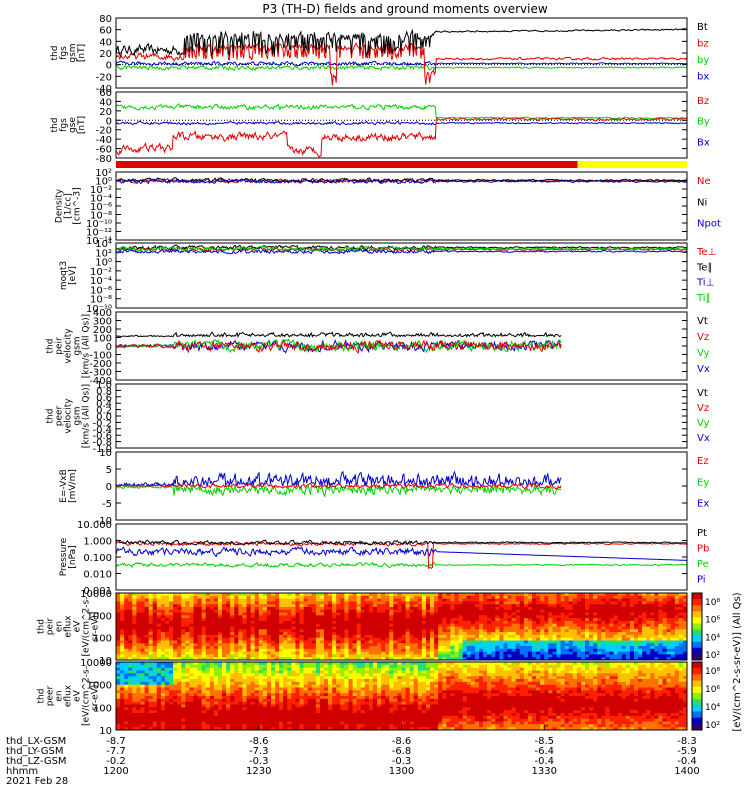 This screenshot has width=750, height=800. What do you see at coordinates (401, 68) in the screenshot?
I see `series-by` at bounding box center [401, 68].